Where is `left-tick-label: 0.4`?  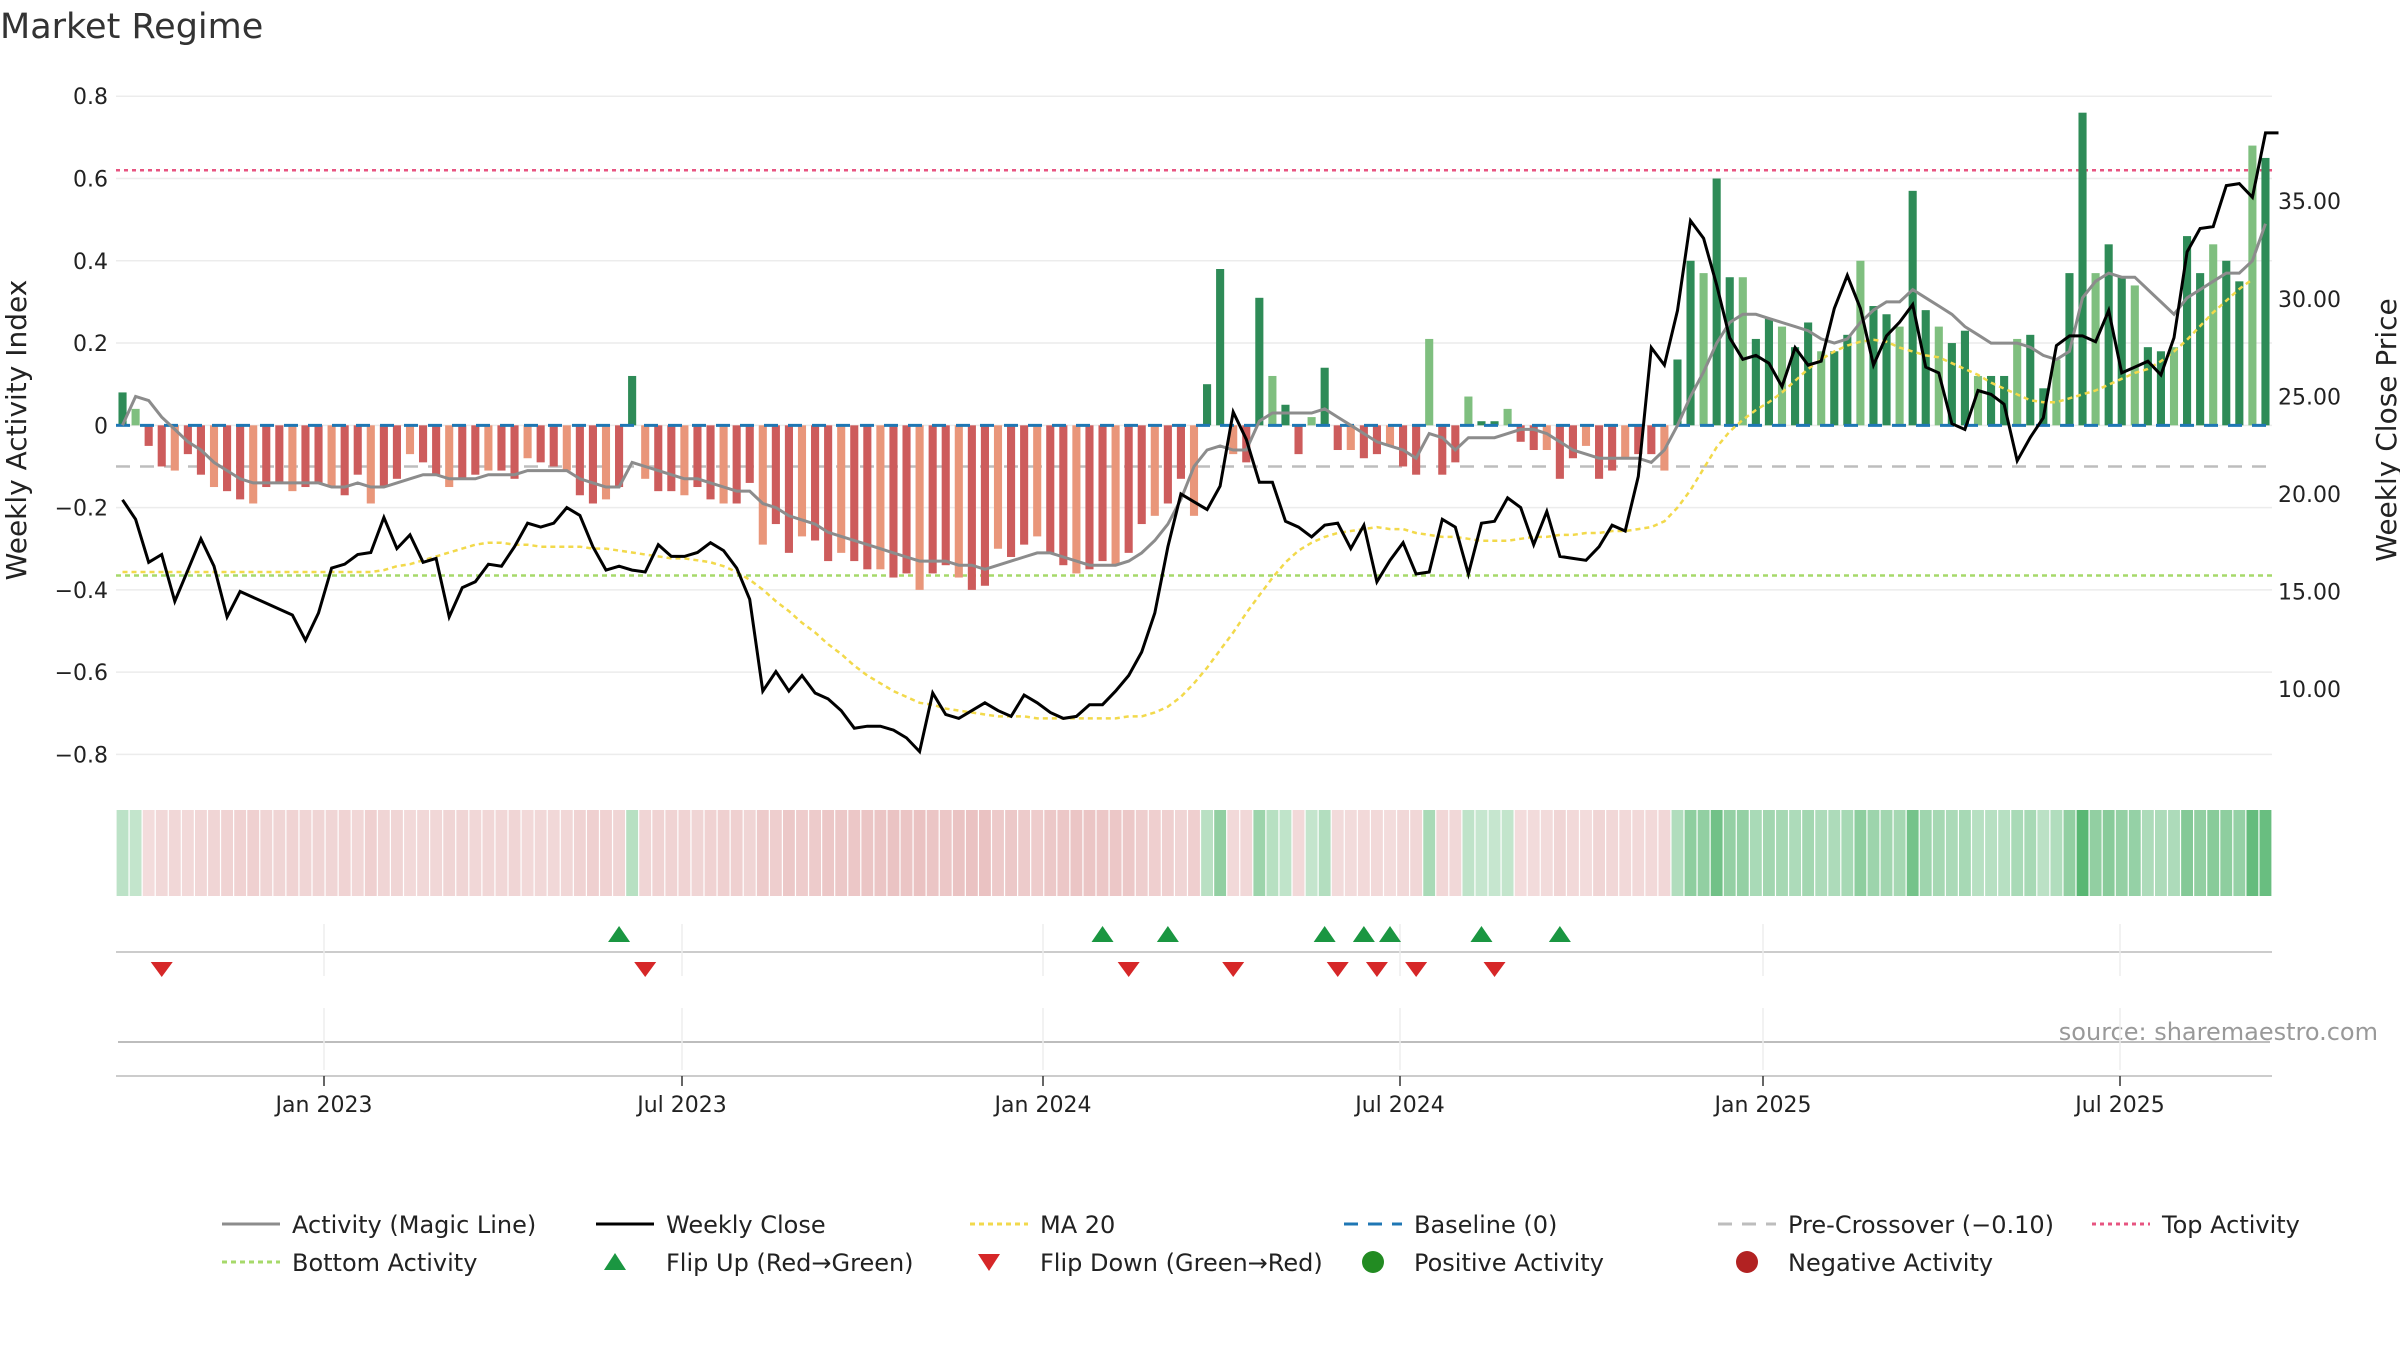
left-tick-label: 0.4 is located at coordinates (90, 262).